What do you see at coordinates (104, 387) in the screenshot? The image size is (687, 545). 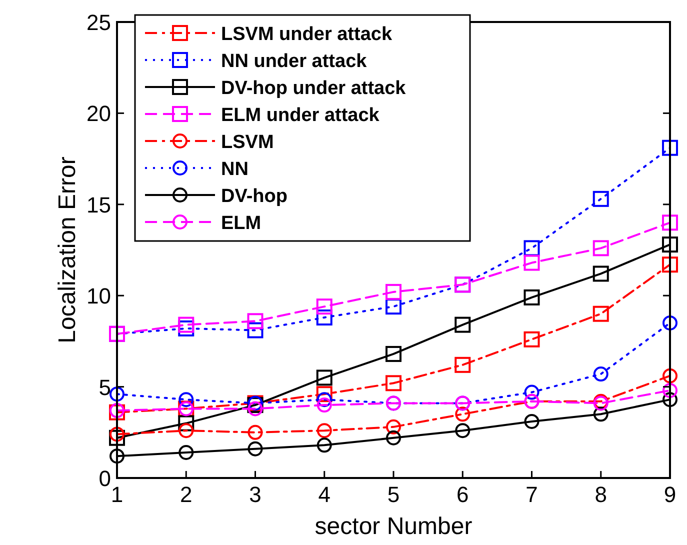 I see `y-tick-label: 5` at bounding box center [104, 387].